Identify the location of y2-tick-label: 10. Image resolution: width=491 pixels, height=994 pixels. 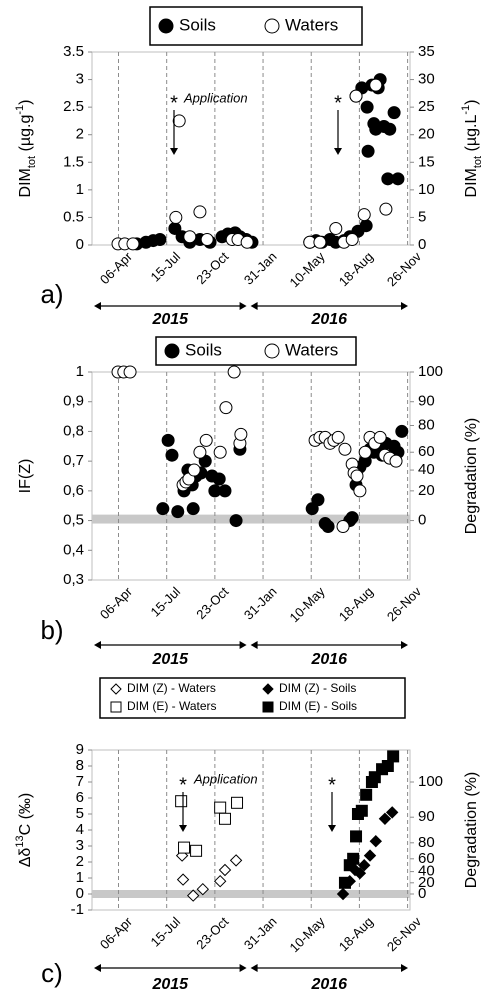
(426, 189).